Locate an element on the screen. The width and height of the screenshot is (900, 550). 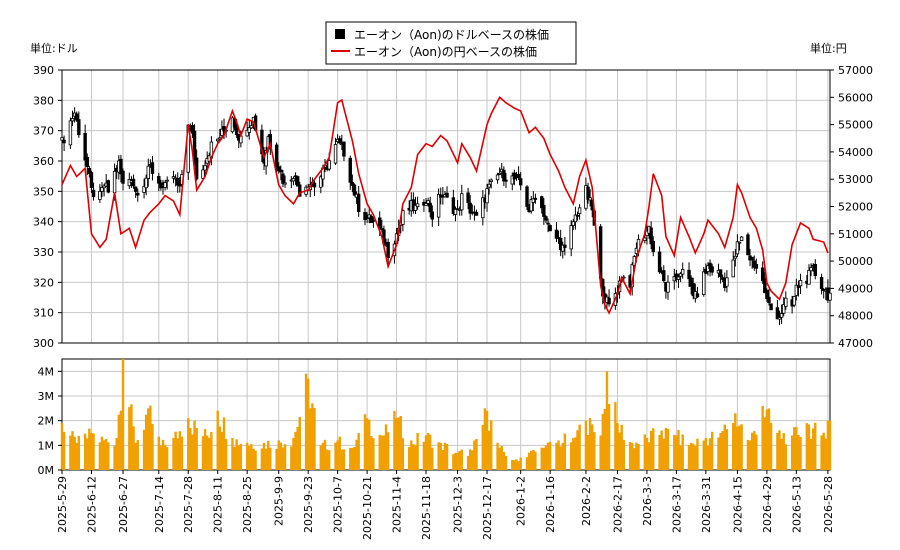
x-tick-label: 2026-4-29 is located at coordinates (767, 504).